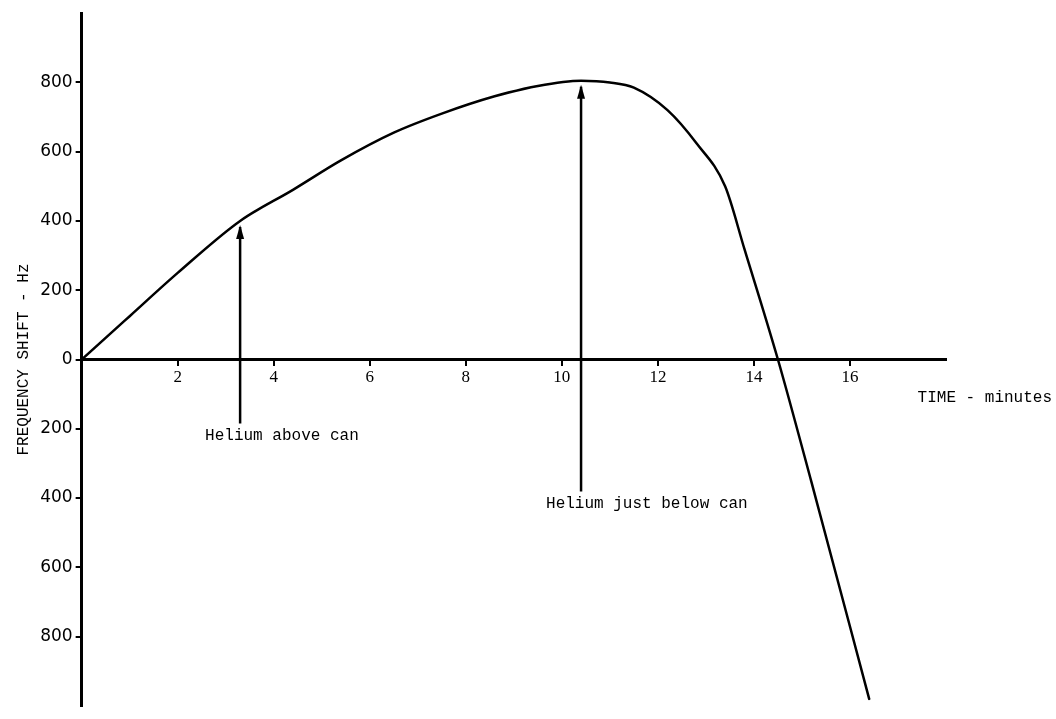 Image resolution: width=1056 pixels, height=719 pixels. What do you see at coordinates (850, 377) in the screenshot?
I see `x-tick-label: 16` at bounding box center [850, 377].